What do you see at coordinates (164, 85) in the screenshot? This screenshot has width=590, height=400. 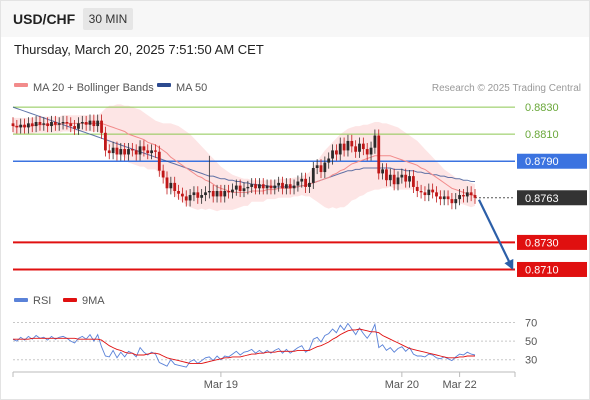 I see `ma50-legend-swatch` at bounding box center [164, 85].